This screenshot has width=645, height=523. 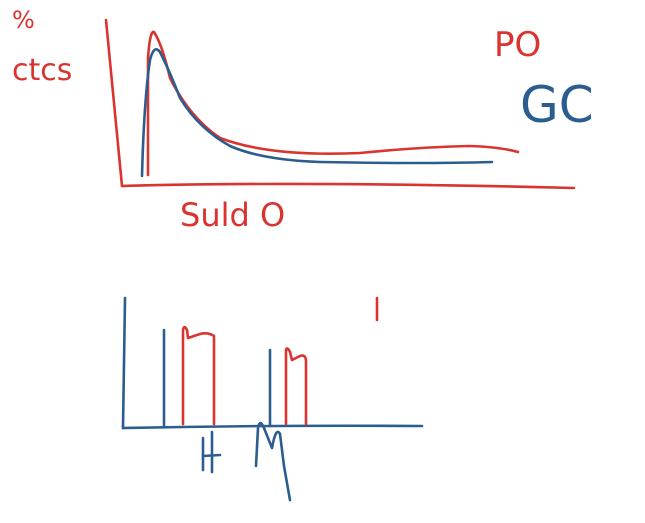 What do you see at coordinates (272, 427) in the screenshot?
I see `bottom-x-axis` at bounding box center [272, 427].